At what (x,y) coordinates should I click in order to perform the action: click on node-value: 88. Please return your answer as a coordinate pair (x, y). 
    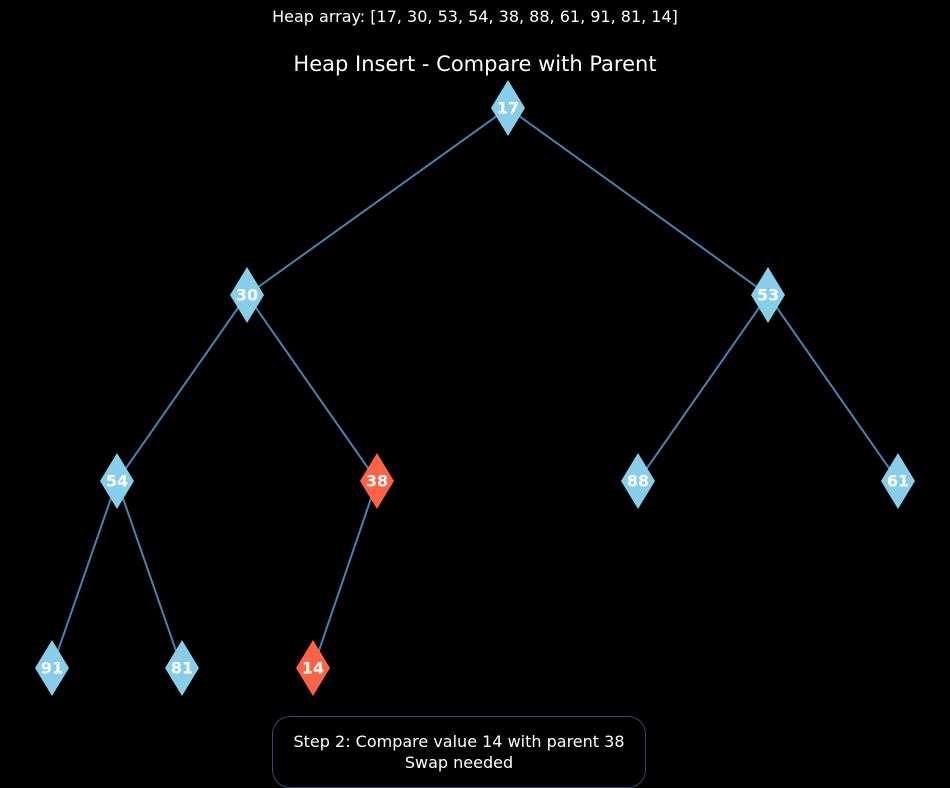
    Looking at the image, I should click on (638, 481).